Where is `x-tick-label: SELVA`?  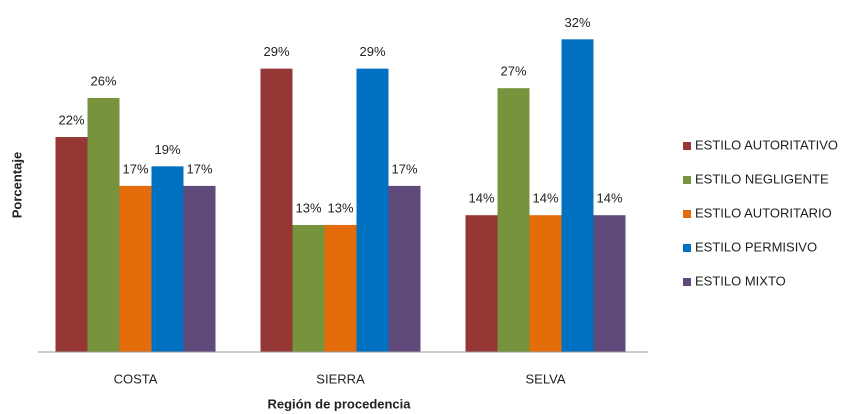
x-tick-label: SELVA is located at coordinates (546, 378).